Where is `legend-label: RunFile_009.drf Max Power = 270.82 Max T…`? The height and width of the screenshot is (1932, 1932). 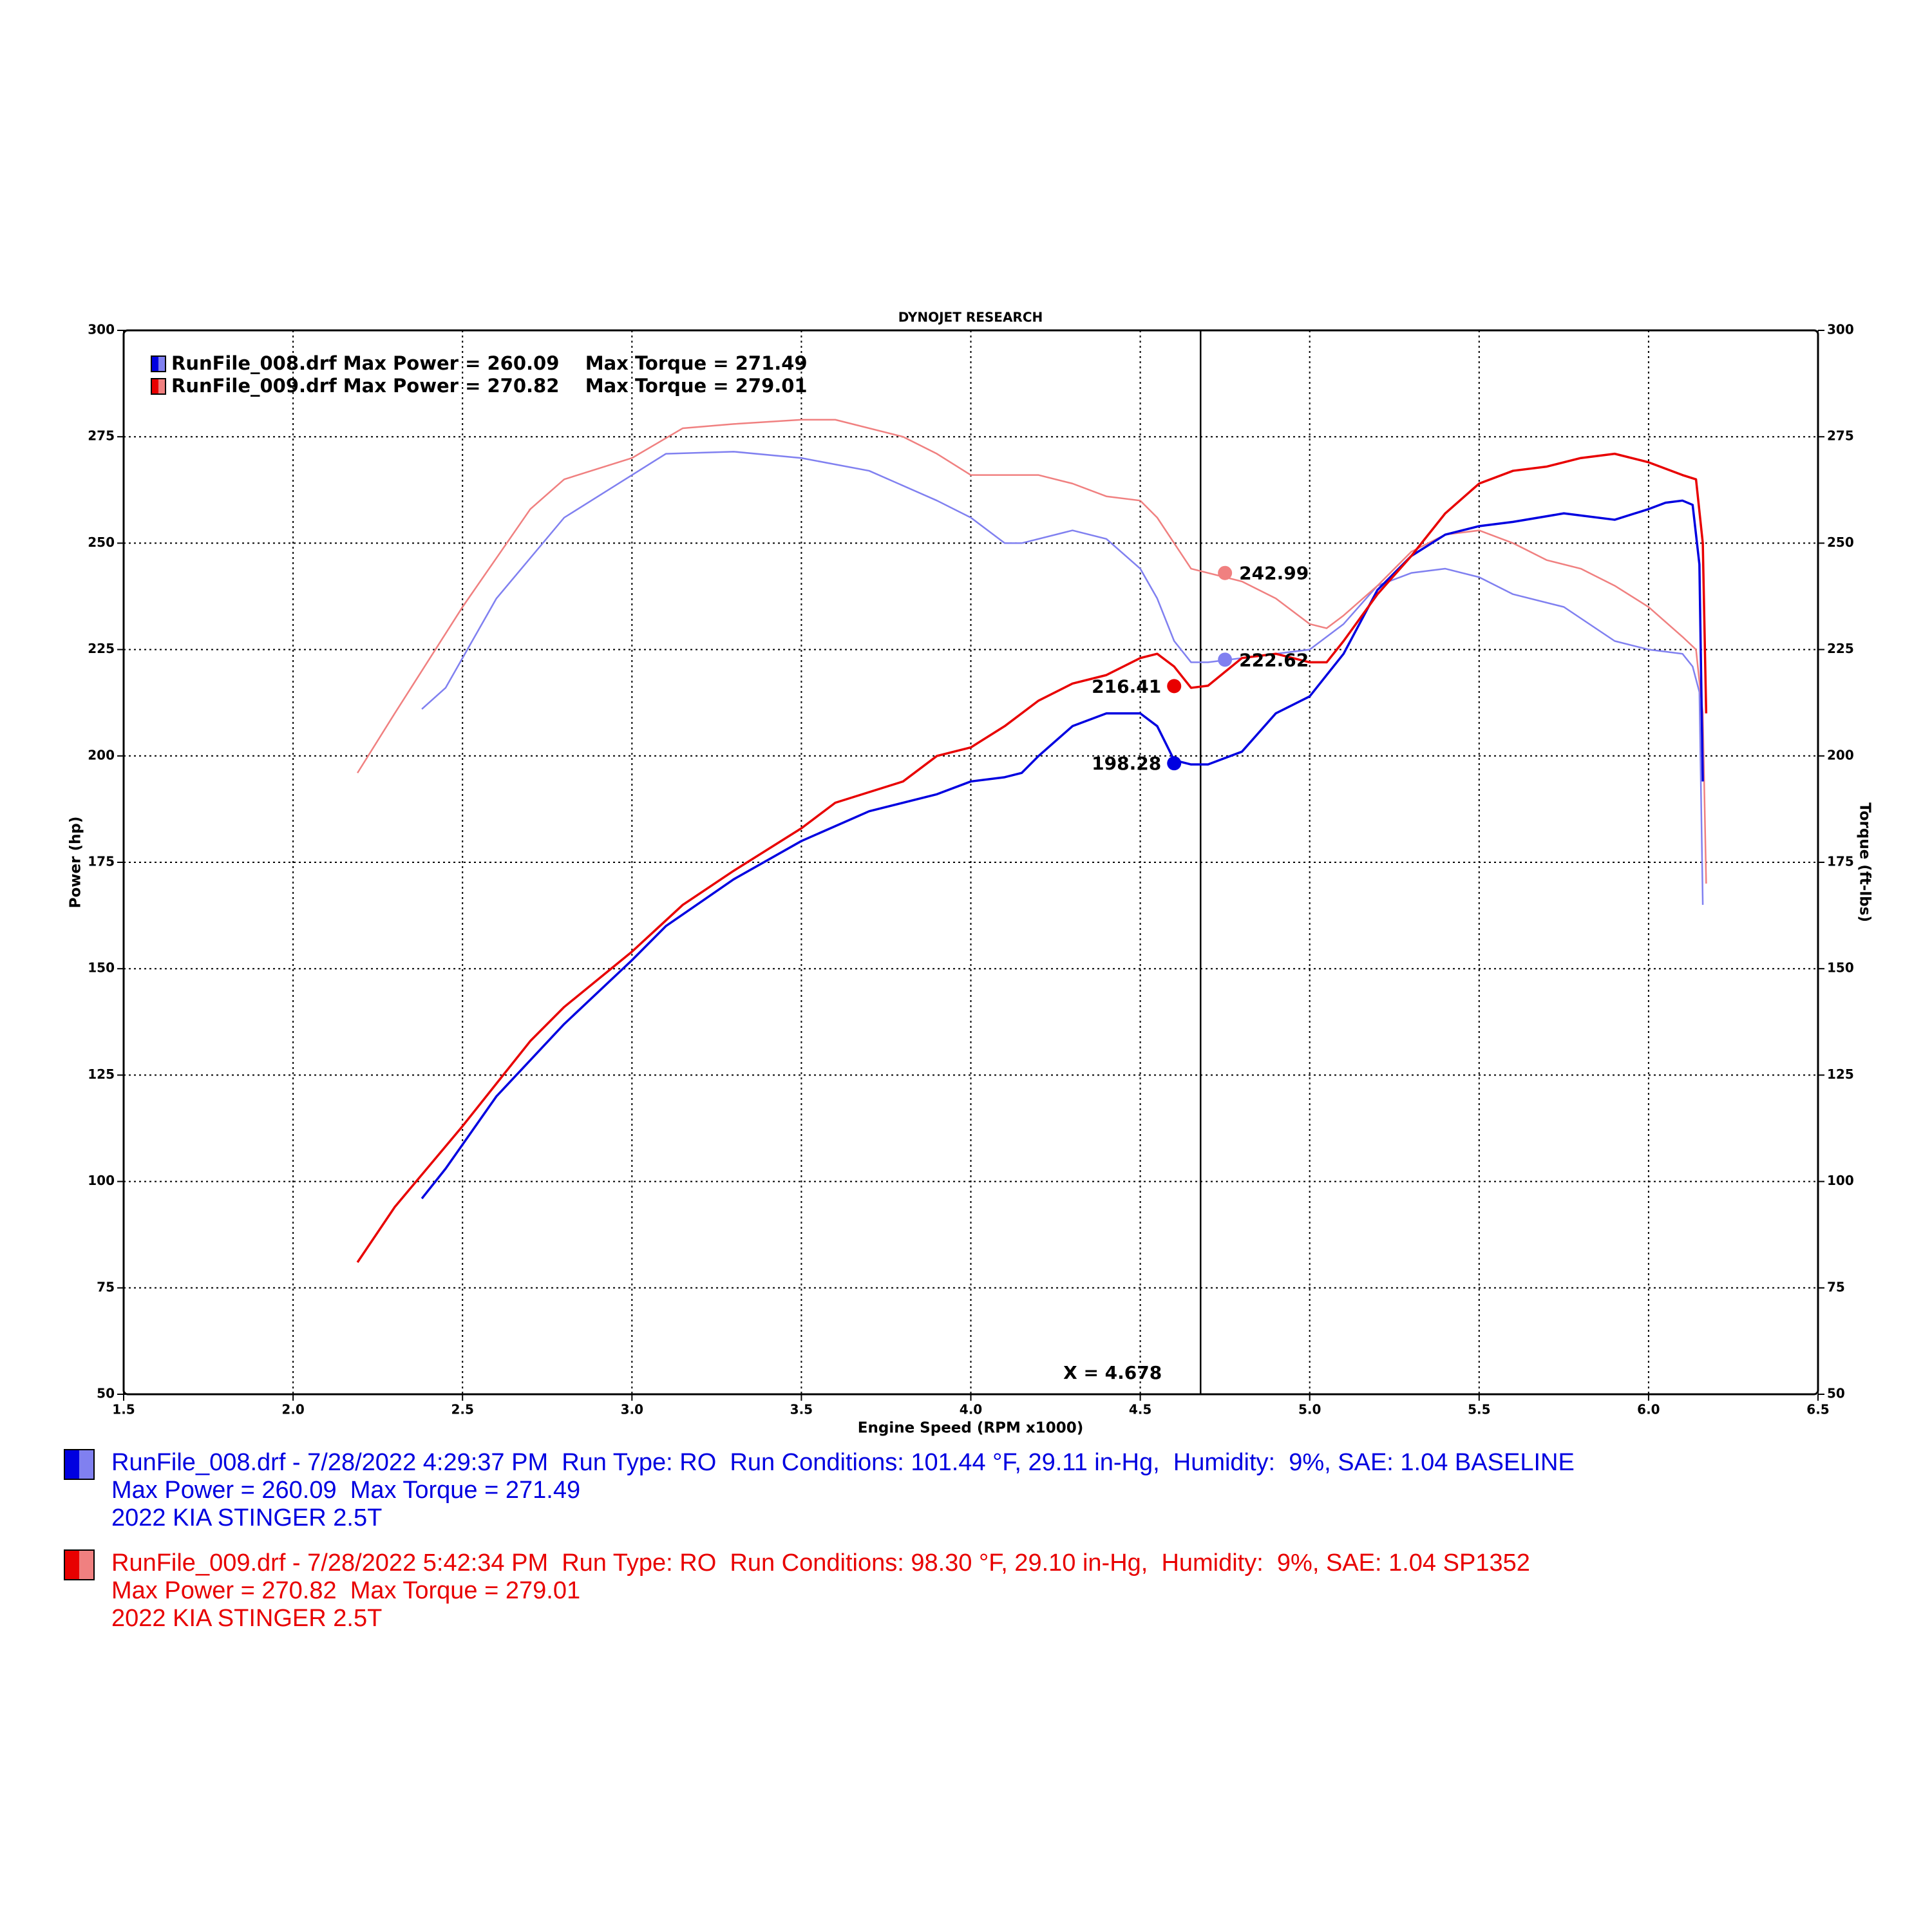 legend-label: RunFile_009.drf Max Power = 270.82 Max T… is located at coordinates (490, 386).